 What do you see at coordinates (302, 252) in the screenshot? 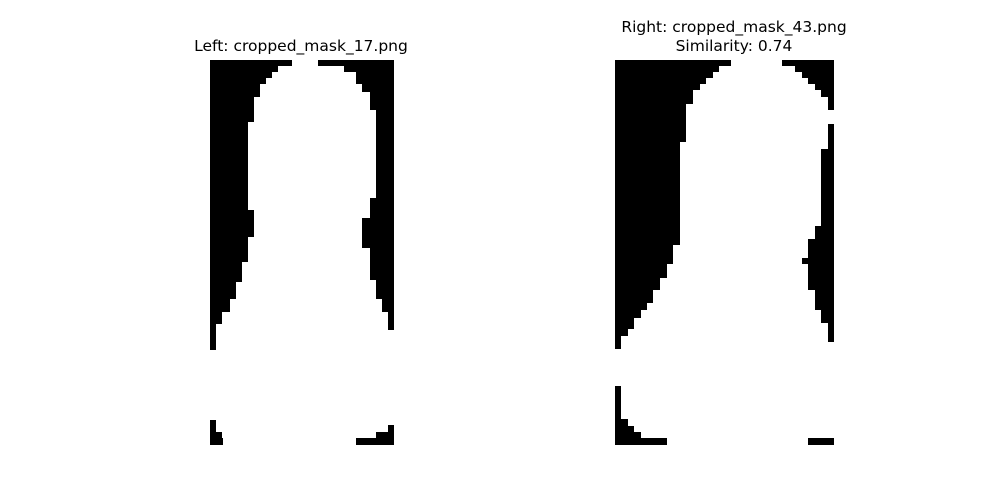
I see `left-mask-image` at bounding box center [302, 252].